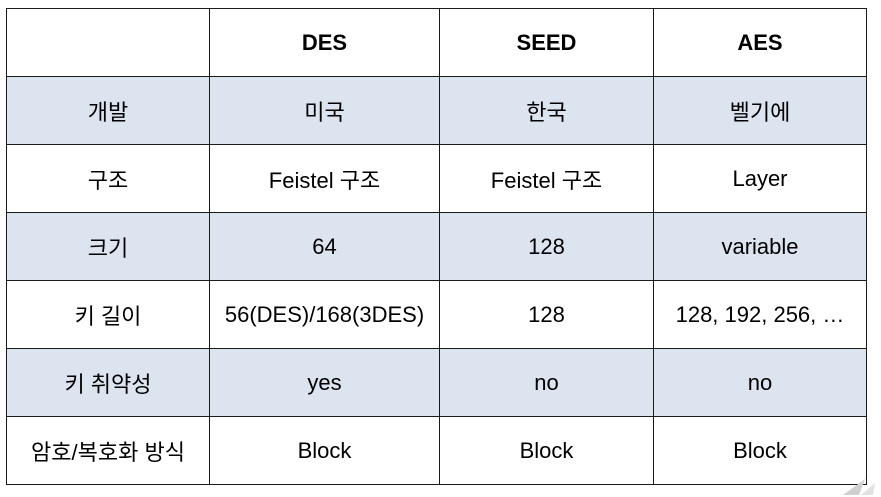  Describe the element at coordinates (546, 110) in the screenshot. I see `cell-seed: 한국` at that location.